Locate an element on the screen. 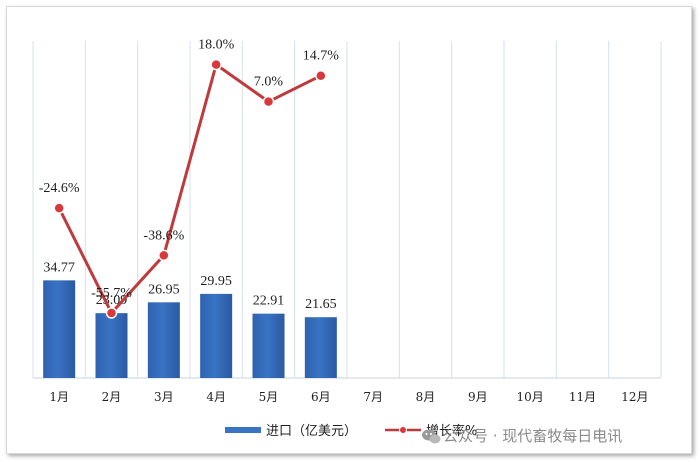  legend-label-growth: 增长率% is located at coordinates (451, 431).